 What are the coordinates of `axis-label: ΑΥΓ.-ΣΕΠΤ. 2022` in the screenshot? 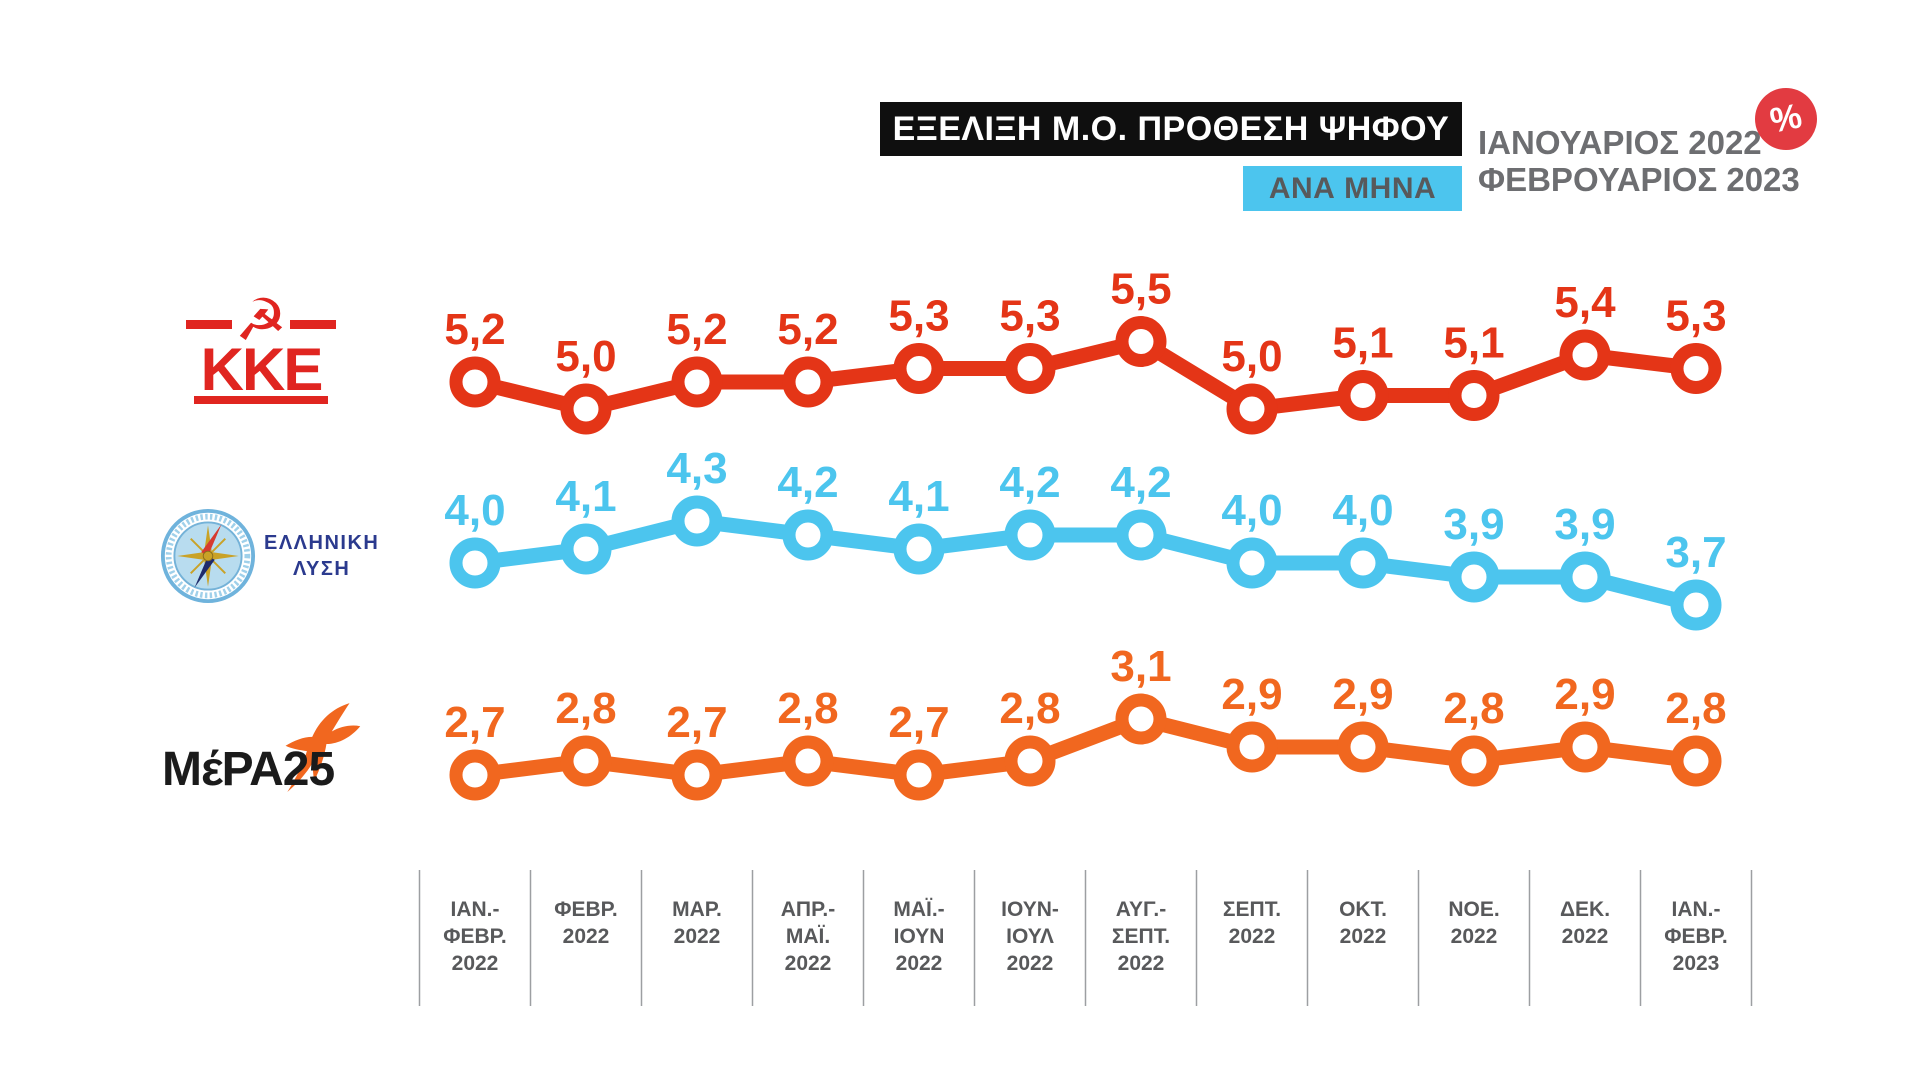 It's located at (1141, 936).